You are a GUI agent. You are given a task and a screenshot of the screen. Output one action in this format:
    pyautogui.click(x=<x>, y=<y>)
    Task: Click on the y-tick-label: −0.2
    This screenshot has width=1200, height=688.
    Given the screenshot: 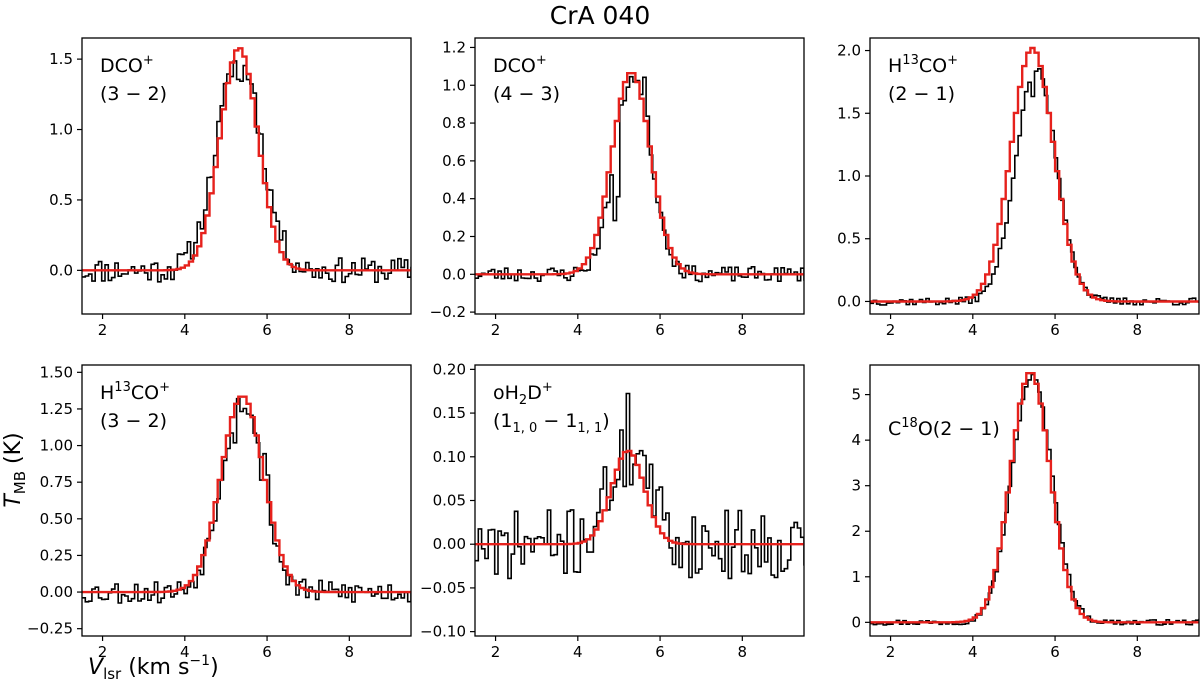 What is the action you would take?
    pyautogui.click(x=448, y=312)
    